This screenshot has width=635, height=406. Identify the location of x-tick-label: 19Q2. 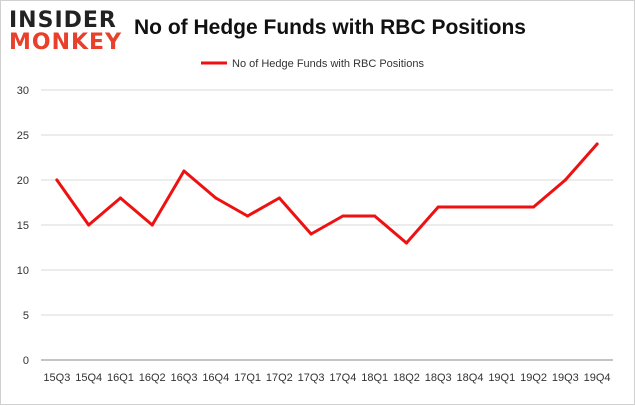
(533, 378).